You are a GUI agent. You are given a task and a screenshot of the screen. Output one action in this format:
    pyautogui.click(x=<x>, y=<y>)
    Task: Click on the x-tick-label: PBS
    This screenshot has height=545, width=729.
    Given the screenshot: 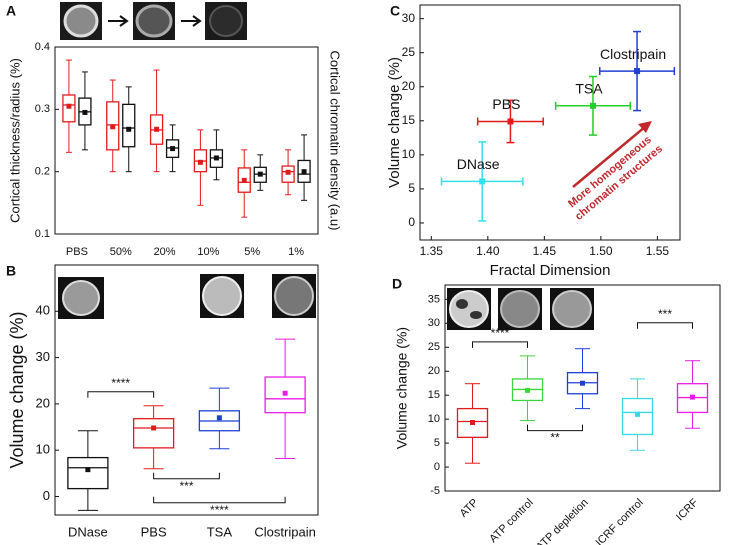 What is the action you would take?
    pyautogui.click(x=154, y=531)
    